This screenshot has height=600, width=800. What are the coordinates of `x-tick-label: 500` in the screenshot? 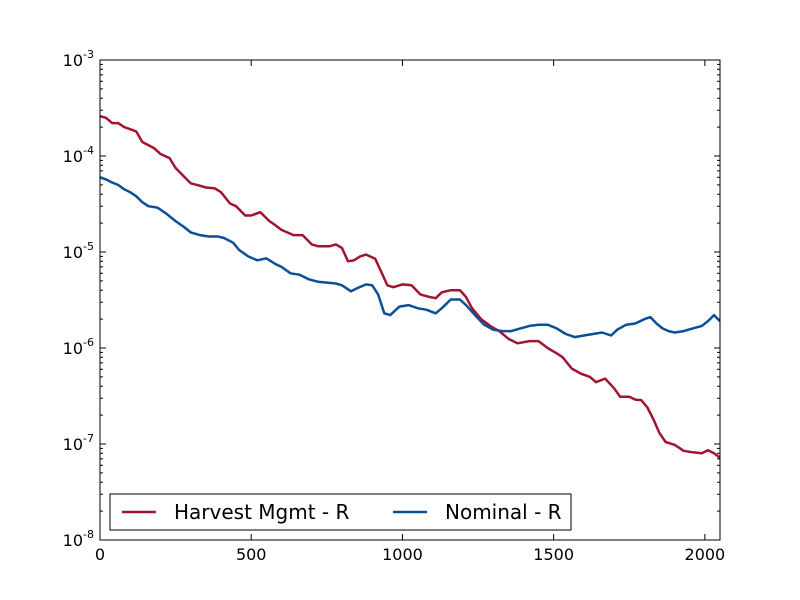 It's located at (251, 554).